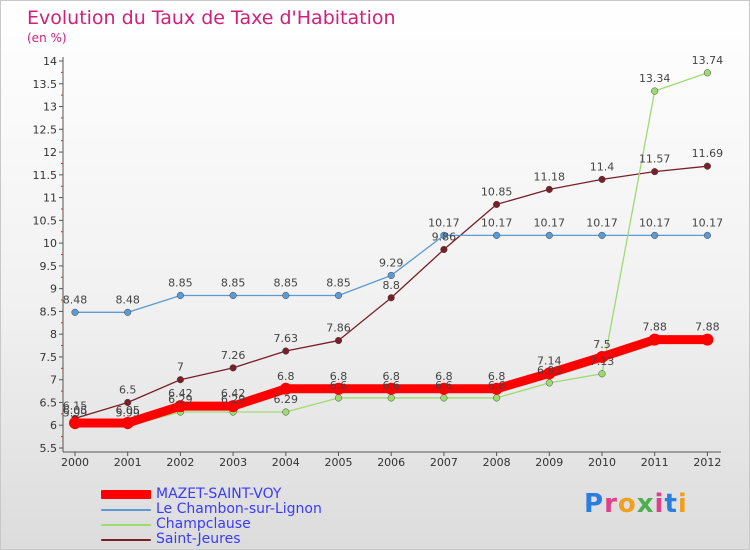  I want to click on data-label: 6.93, so click(549, 370).